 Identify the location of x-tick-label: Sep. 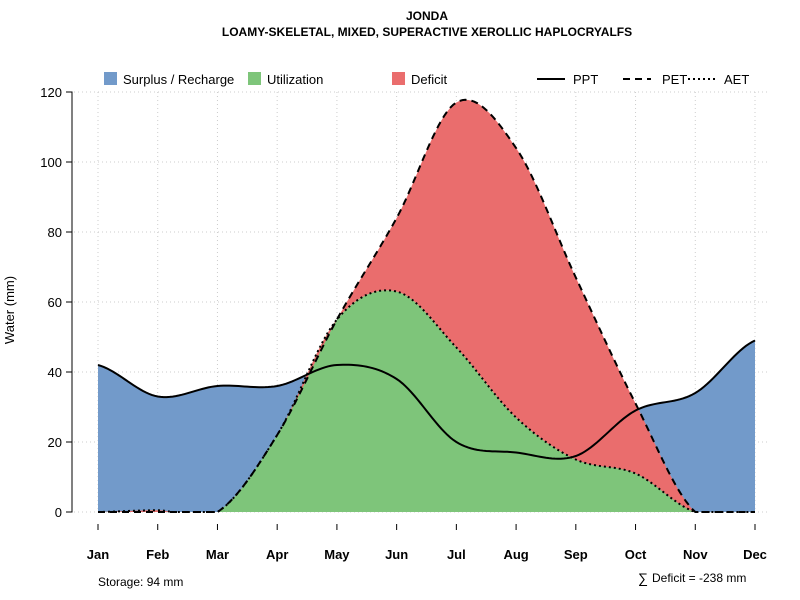
(576, 554).